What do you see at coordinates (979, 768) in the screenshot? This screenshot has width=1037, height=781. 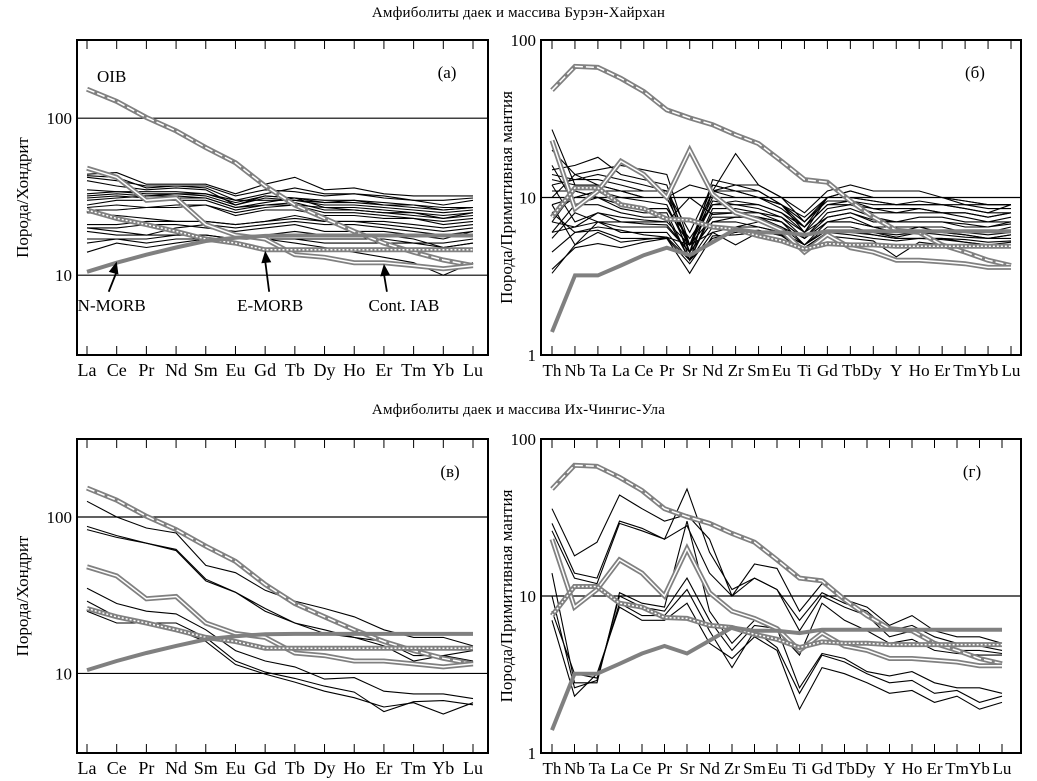 I see `x-tick-label: Yb` at bounding box center [979, 768].